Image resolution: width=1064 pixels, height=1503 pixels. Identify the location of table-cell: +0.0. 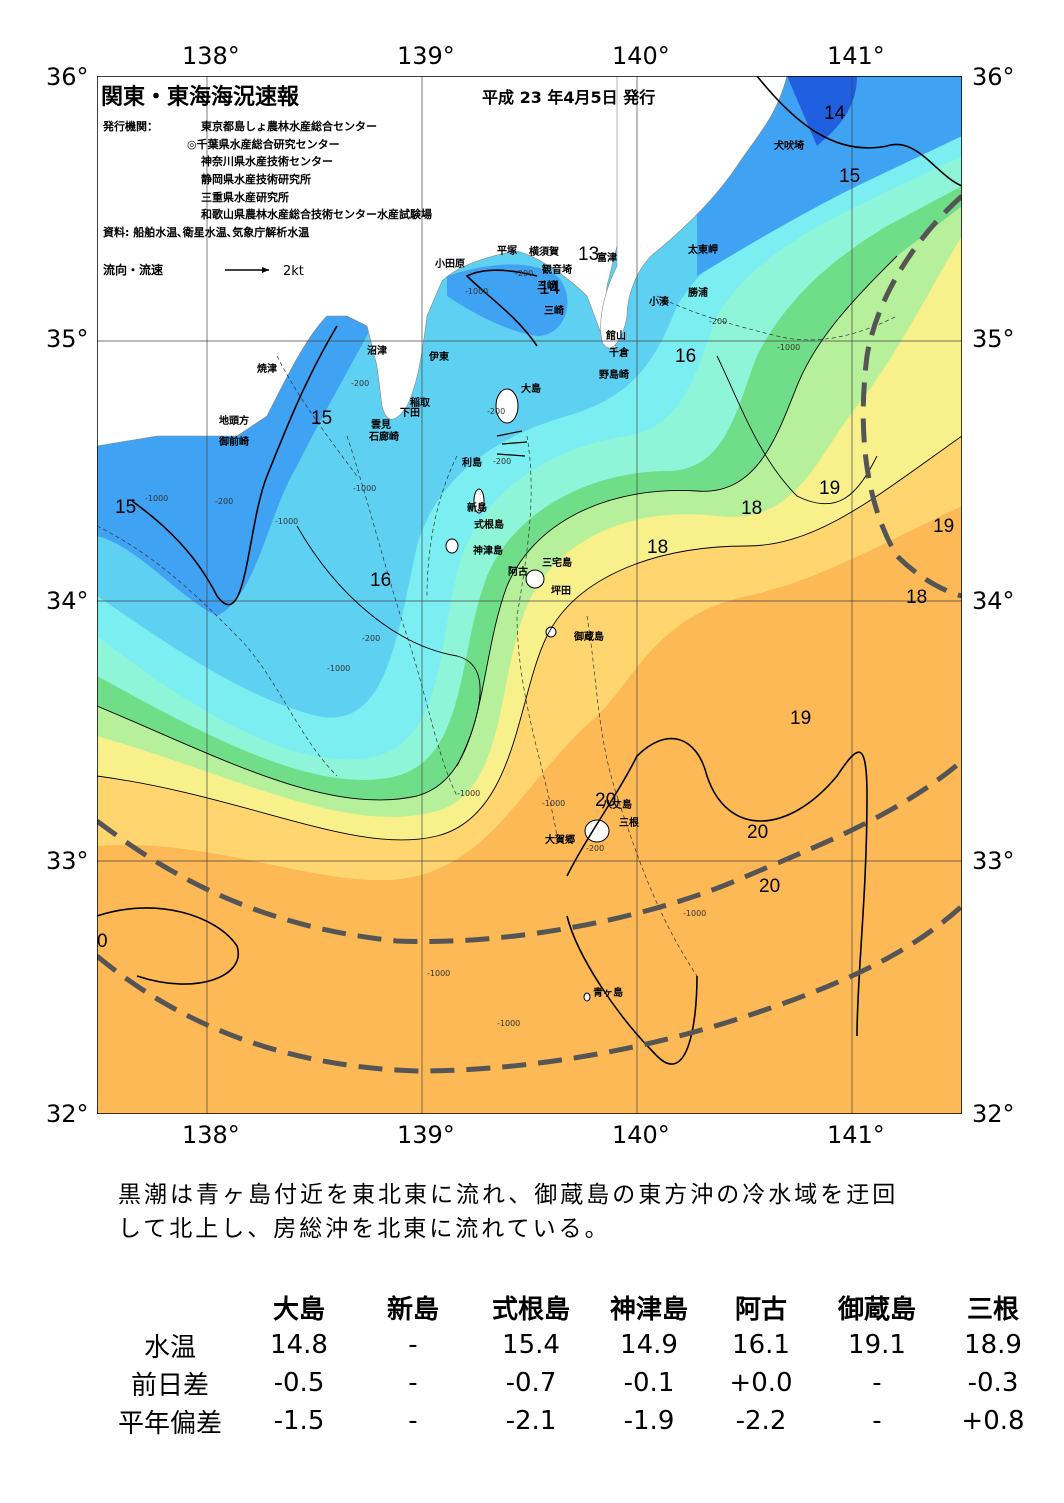
(761, 1383).